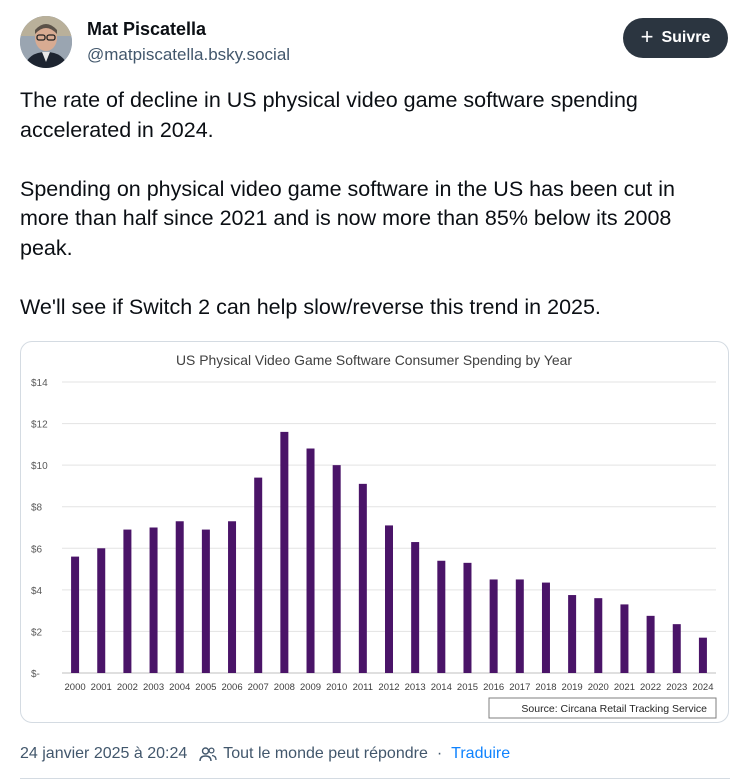  Describe the element at coordinates (676, 687) in the screenshot. I see `x-tick-label: 2023` at that location.